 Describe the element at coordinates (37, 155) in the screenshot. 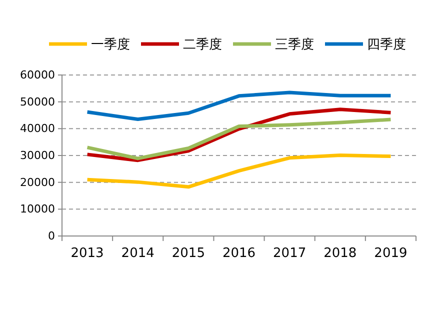

I see `y-tick-label: 30000` at that location.